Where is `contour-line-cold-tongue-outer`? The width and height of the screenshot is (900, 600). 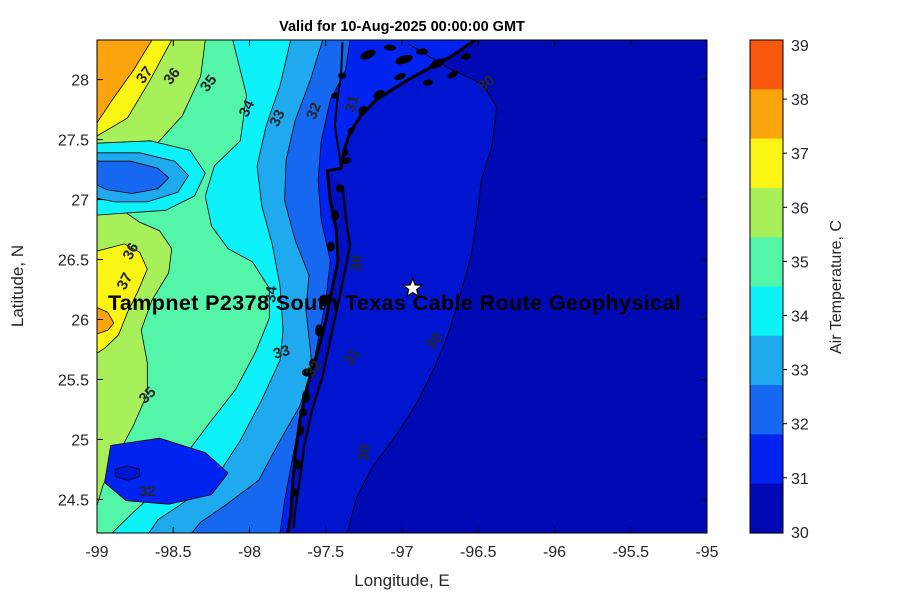
contour-line-cold-tongue-outer is located at coordinates (151, 178).